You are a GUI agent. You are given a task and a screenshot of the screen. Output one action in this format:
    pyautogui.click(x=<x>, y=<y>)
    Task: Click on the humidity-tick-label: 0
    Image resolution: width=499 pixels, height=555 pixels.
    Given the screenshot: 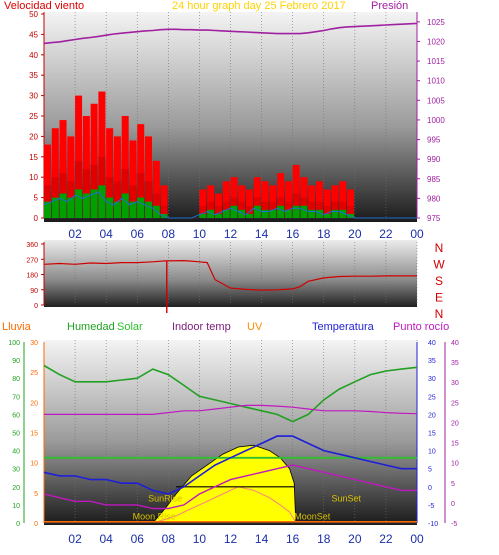 What is the action you would take?
    pyautogui.click(x=18, y=524)
    